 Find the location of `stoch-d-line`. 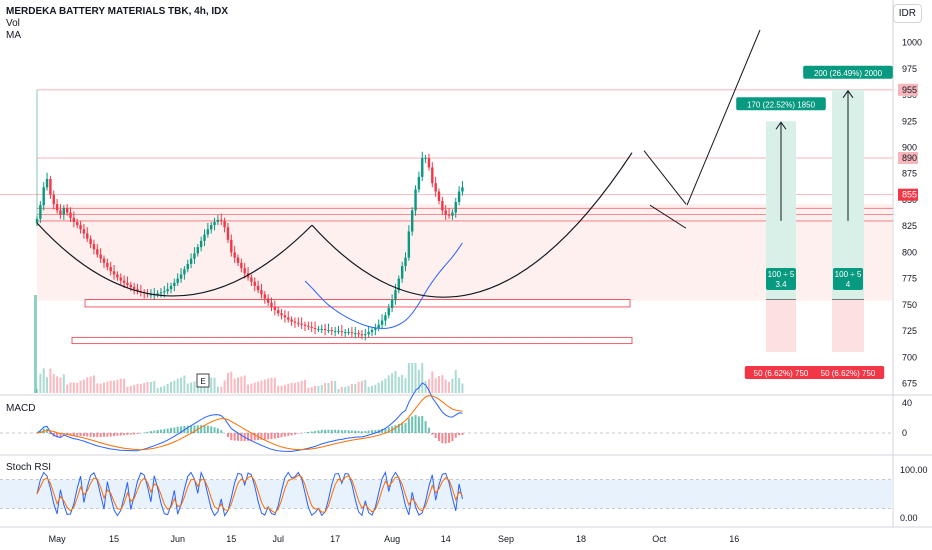

stoch-d-line is located at coordinates (249, 494).